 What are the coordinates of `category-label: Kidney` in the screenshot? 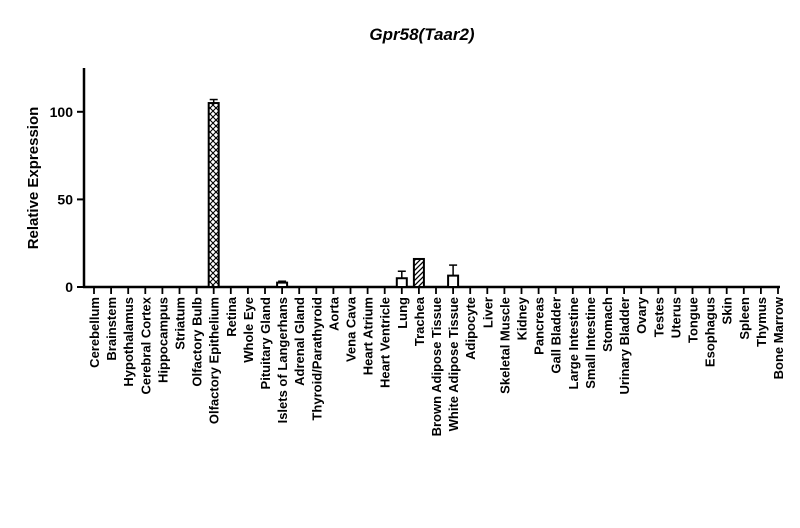 It's located at (522, 318).